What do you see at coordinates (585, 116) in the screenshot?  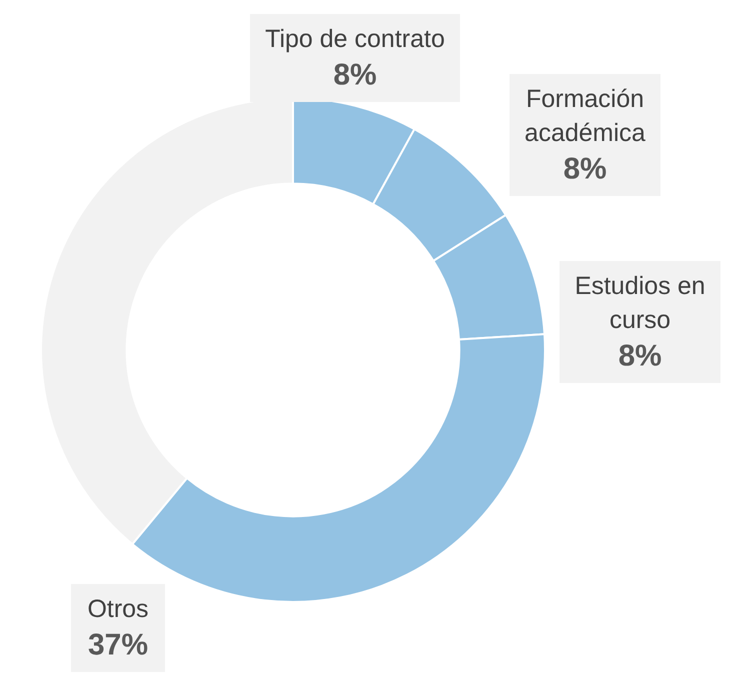 I see `slice-label: Formación académica` at bounding box center [585, 116].